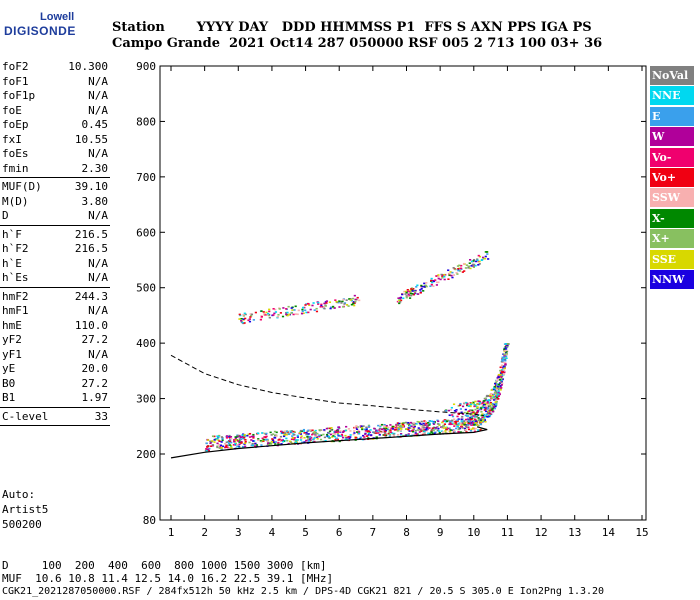  Describe the element at coordinates (55, 355) in the screenshot. I see `param-row: yF1 N/A` at that location.